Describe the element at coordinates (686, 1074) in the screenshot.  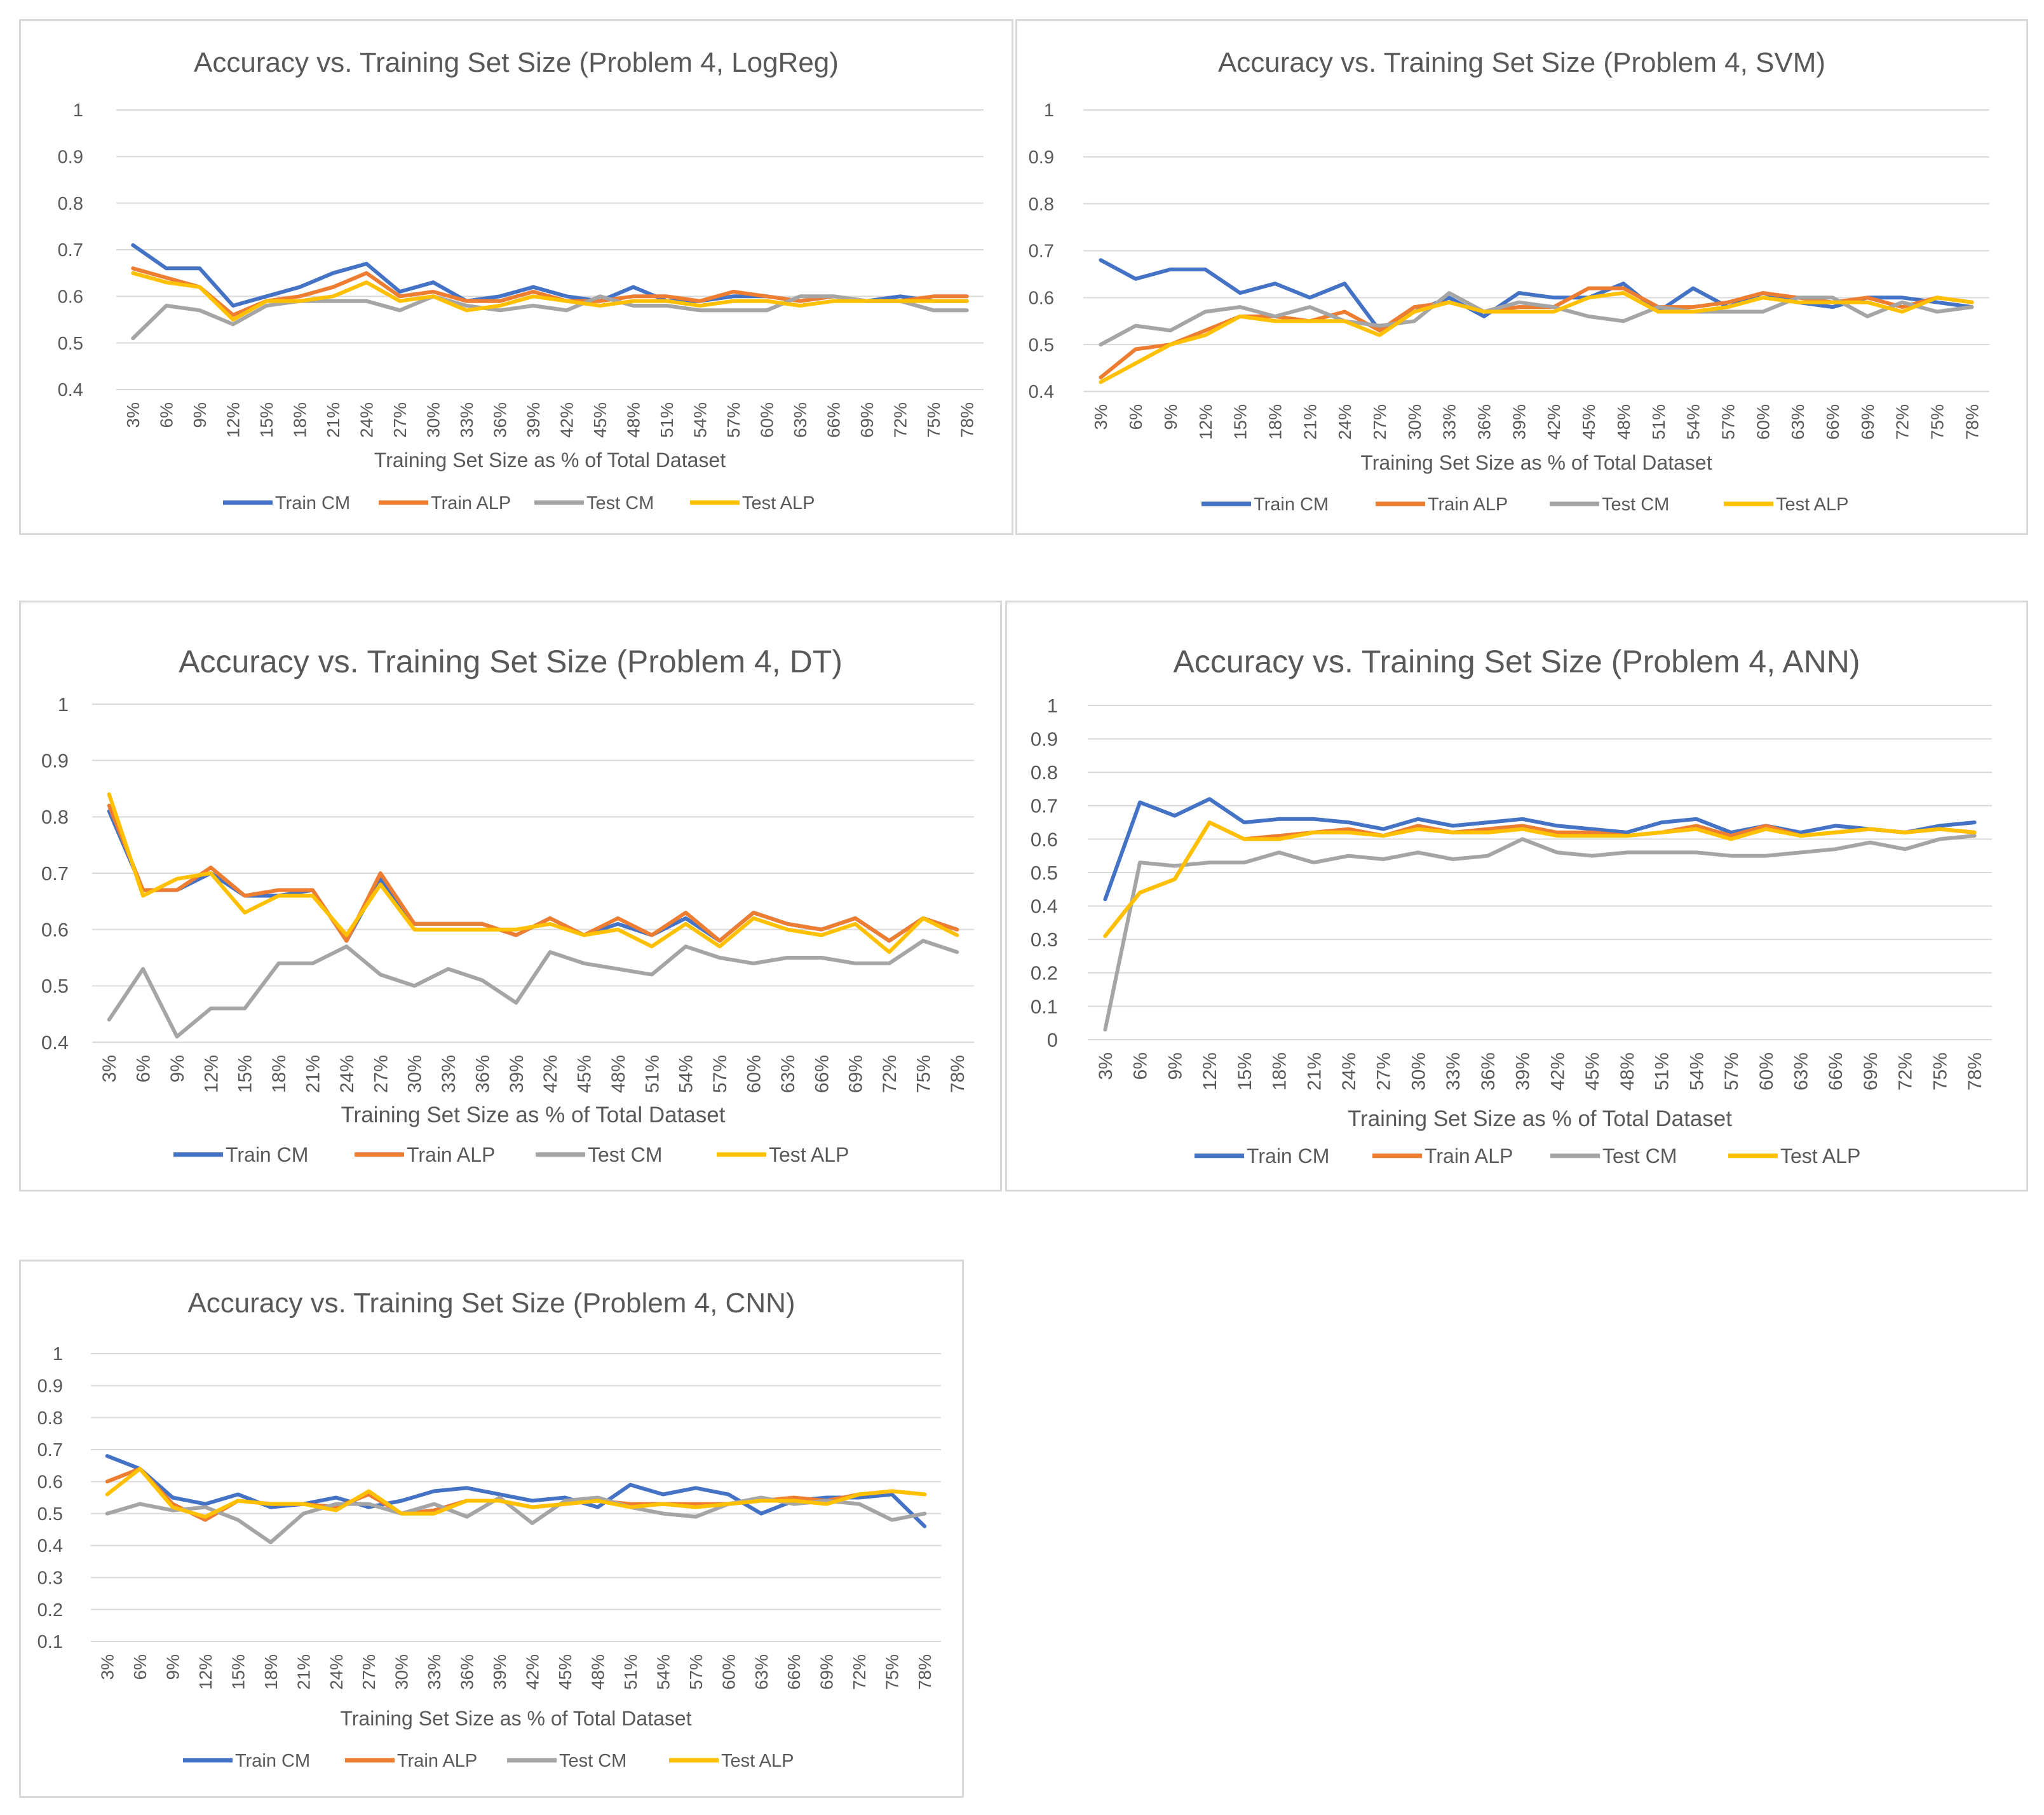
I see `x-tick-label: 54%` at that location.